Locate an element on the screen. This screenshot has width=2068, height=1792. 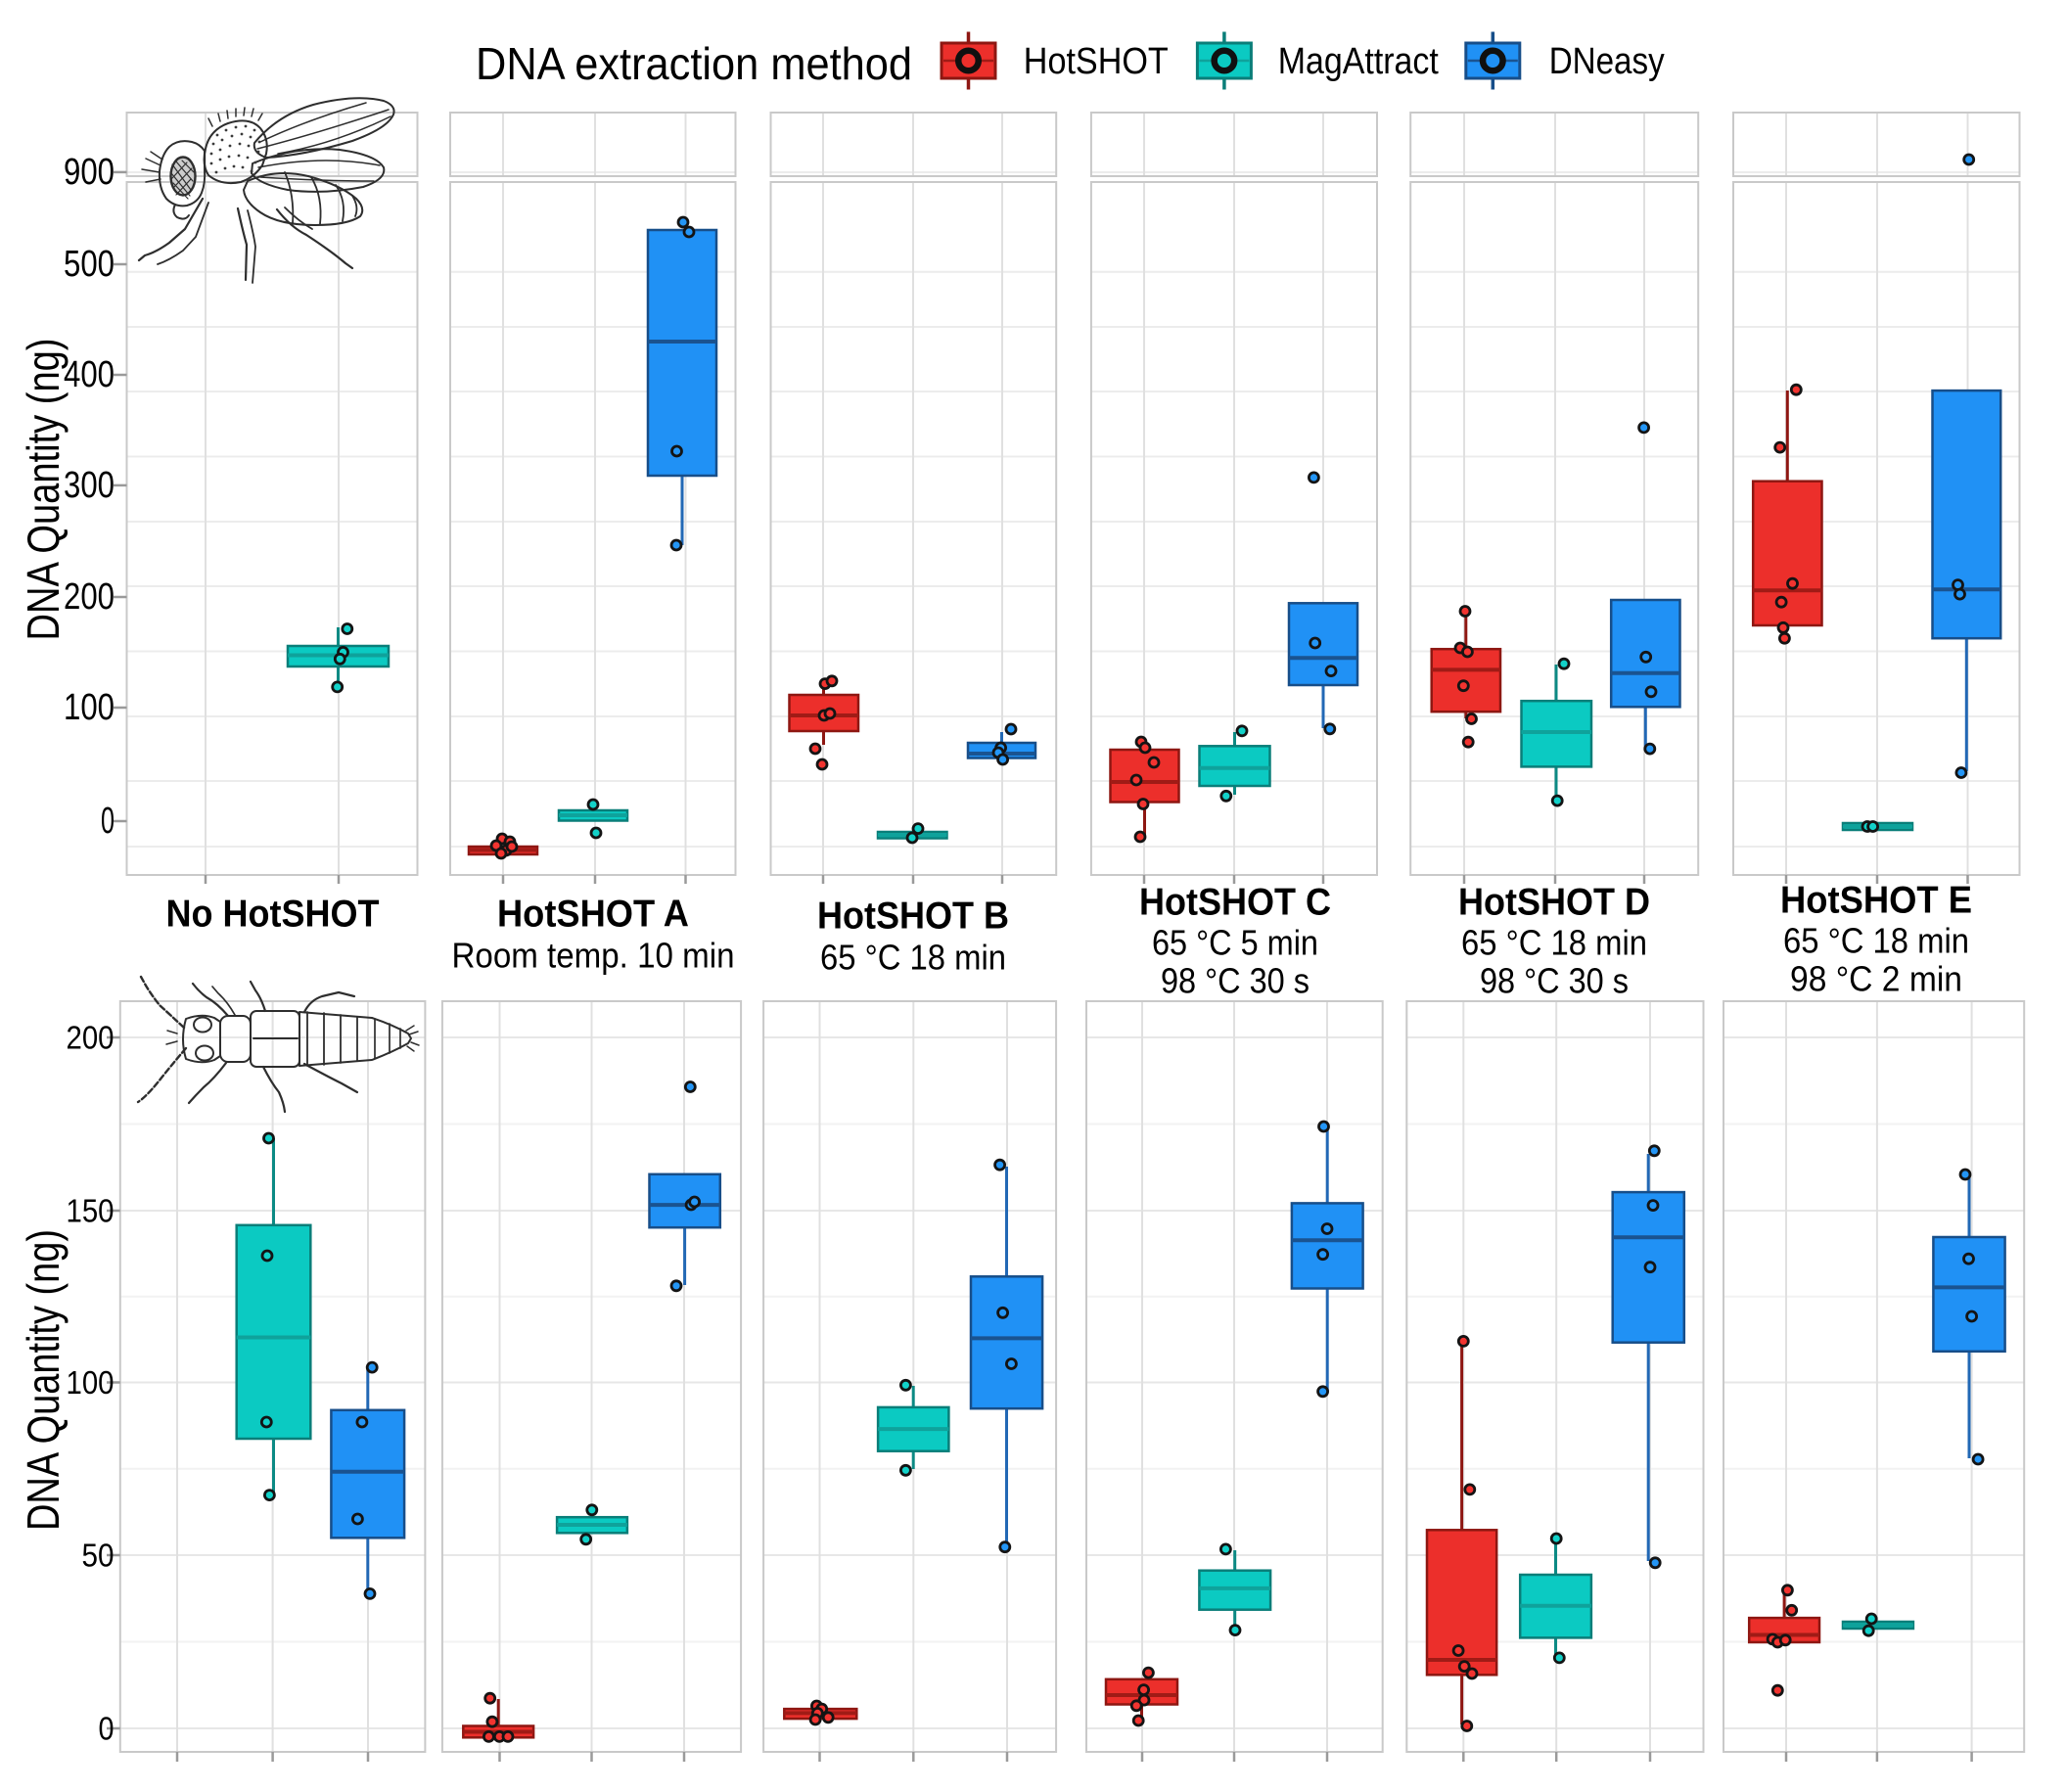
svg-text: HotSHOT is located at coordinates (1096, 61).